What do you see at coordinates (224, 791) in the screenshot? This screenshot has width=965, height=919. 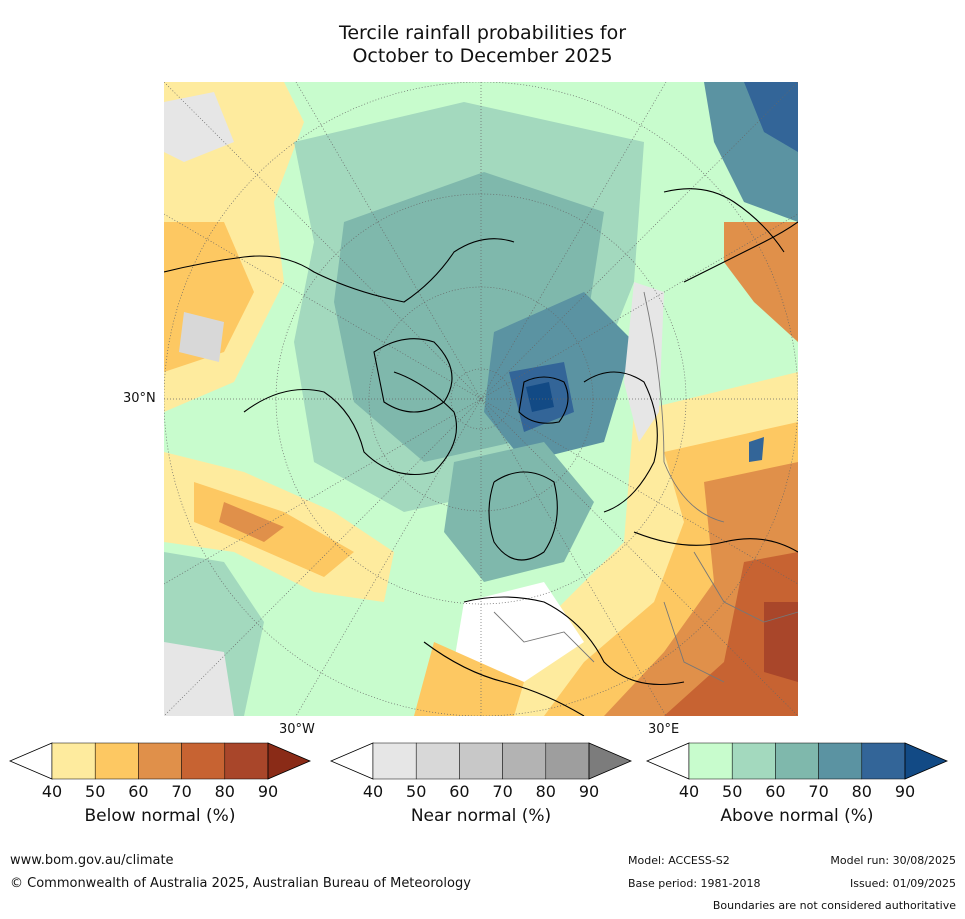 I see `colorbar-below-tick: 80` at bounding box center [224, 791].